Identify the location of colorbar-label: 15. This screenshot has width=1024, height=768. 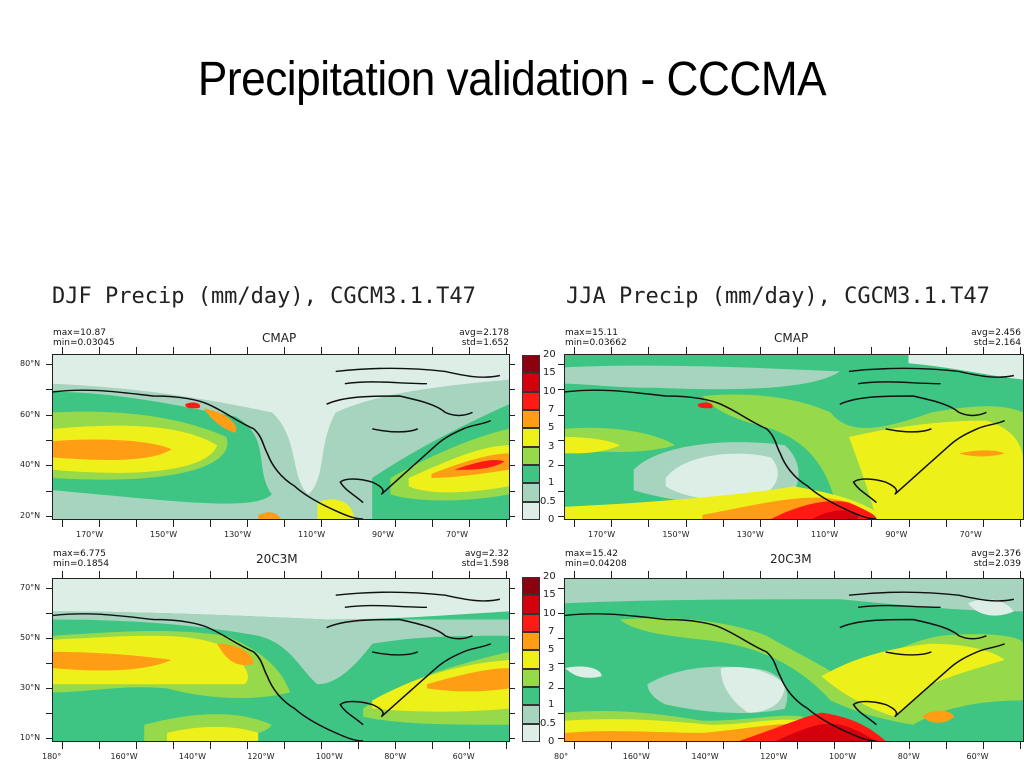
(549, 595).